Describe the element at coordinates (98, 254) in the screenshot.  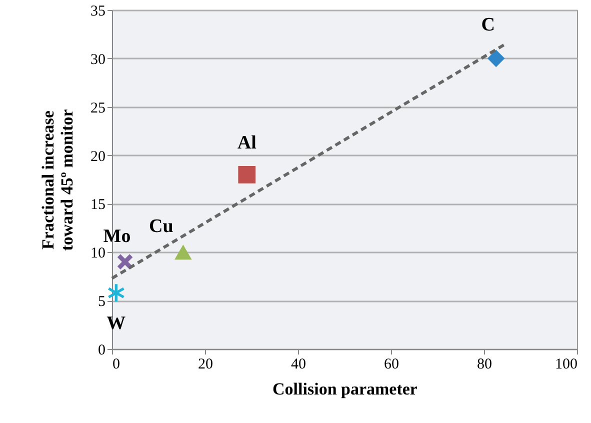
I see `y-tick-label: 10` at that location.